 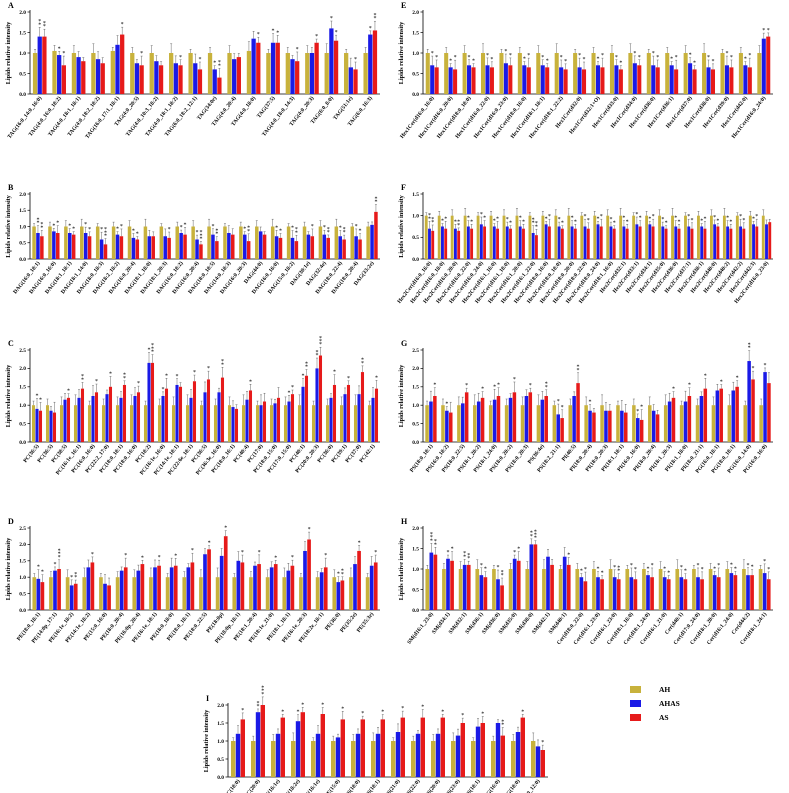 What do you see at coordinates (310, 785) in the screenshot?
I see `category-label: LPE(16:1e)` at bounding box center [310, 785].